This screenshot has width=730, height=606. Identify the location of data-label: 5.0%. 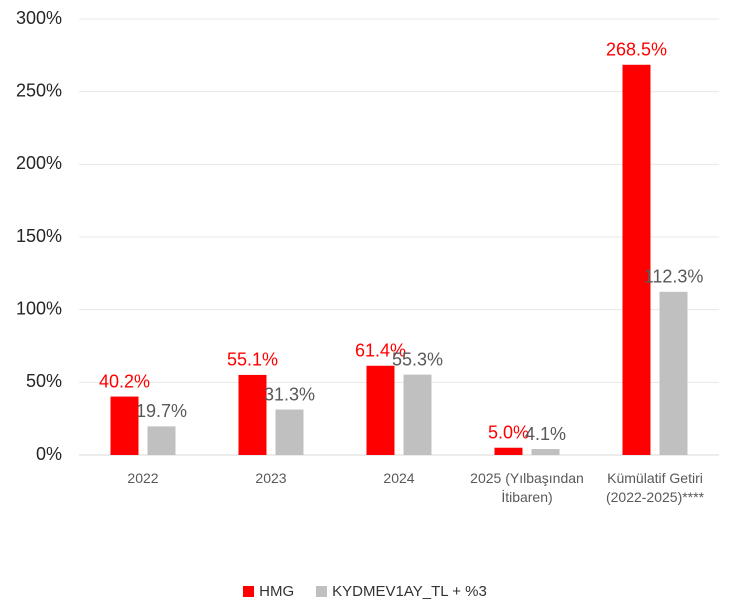
(508, 432).